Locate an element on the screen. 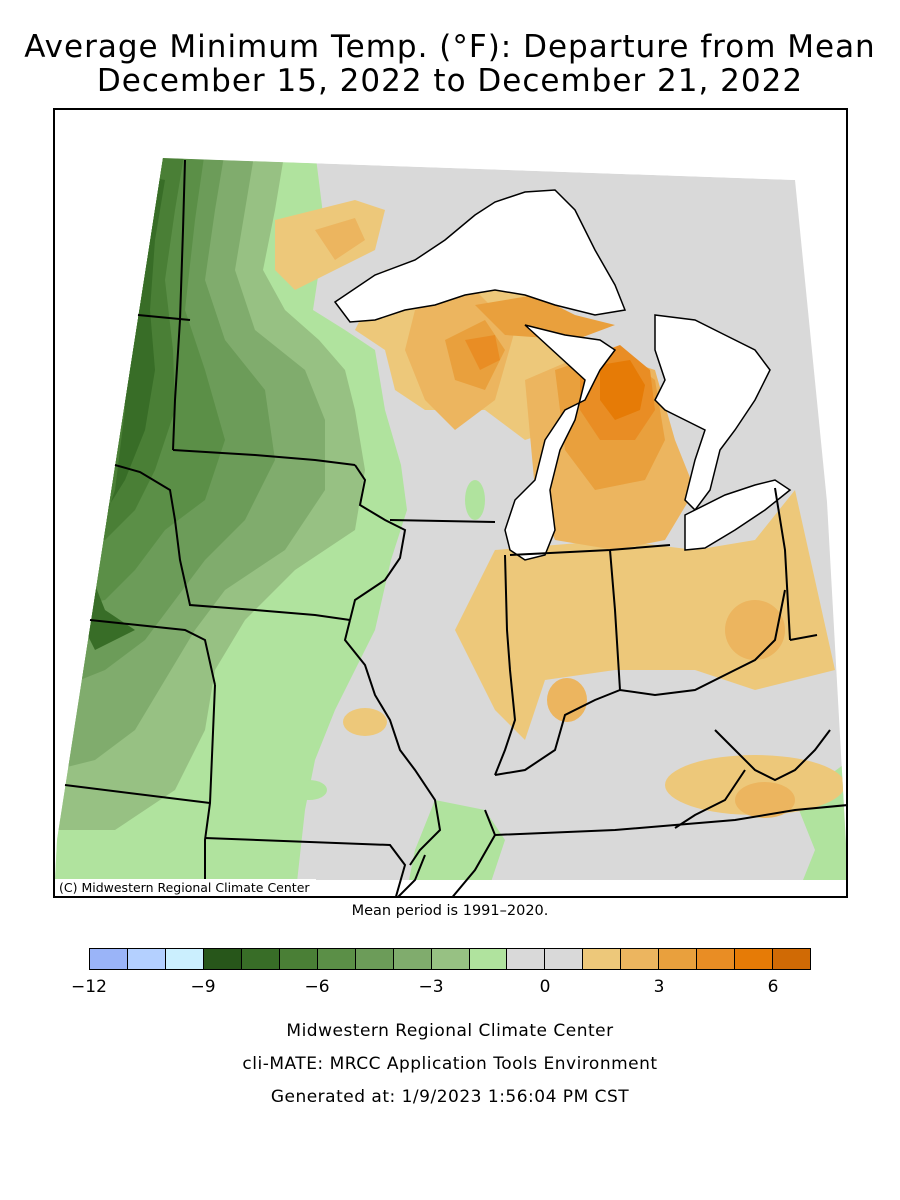 This screenshot has height=1200, width=900. footer-organization: Midwestern Regional Climate Center is located at coordinates (450, 1031).